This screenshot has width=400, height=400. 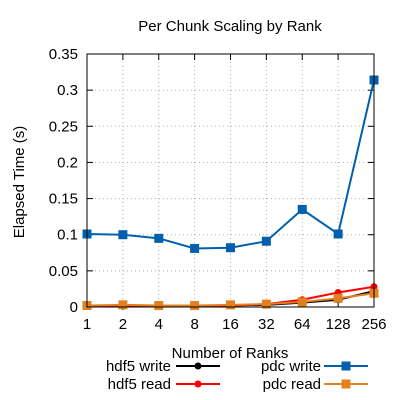 I want to click on x-tick-label: 64, so click(x=302, y=324).